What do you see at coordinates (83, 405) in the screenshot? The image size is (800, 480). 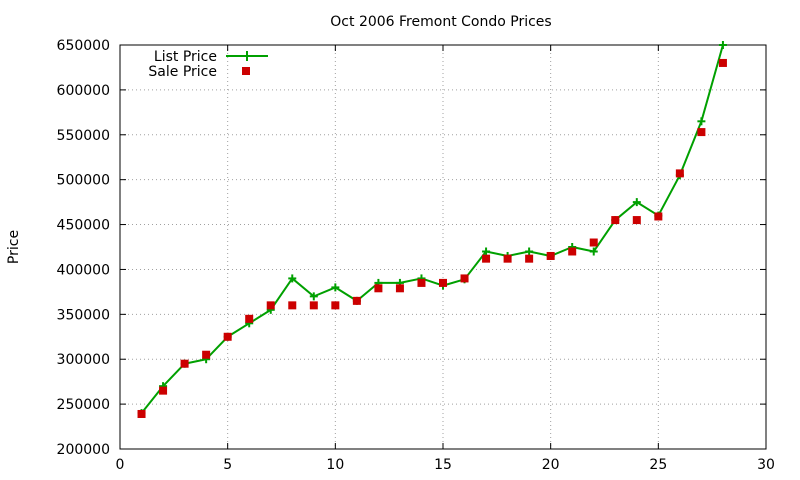 I see `y-tick-label: 250000` at bounding box center [83, 405].